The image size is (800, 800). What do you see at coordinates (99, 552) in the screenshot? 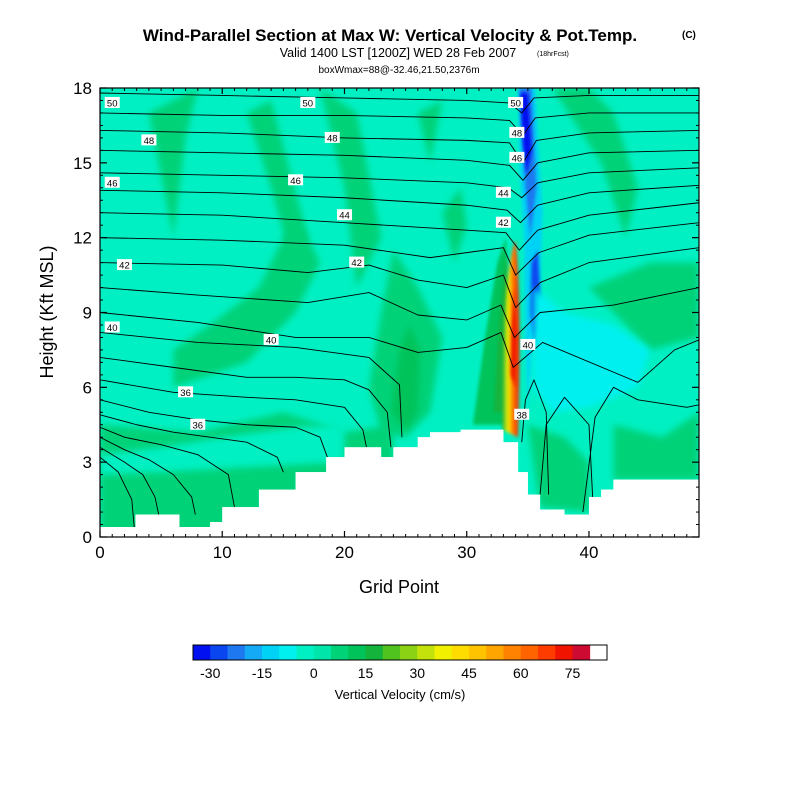
I see `x-tick-label: 0` at bounding box center [99, 552].